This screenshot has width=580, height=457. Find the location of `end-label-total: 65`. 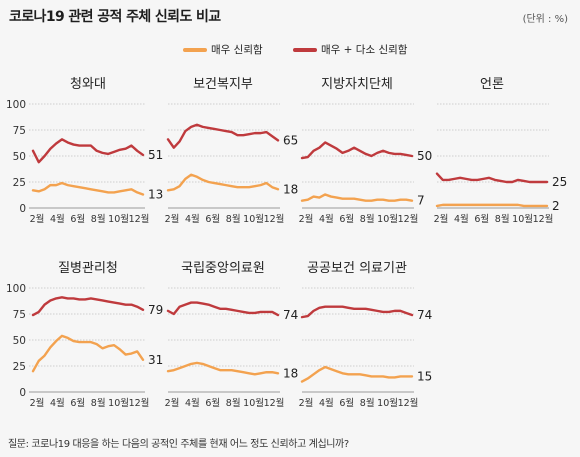

end-label-total: 65 is located at coordinates (290, 140).